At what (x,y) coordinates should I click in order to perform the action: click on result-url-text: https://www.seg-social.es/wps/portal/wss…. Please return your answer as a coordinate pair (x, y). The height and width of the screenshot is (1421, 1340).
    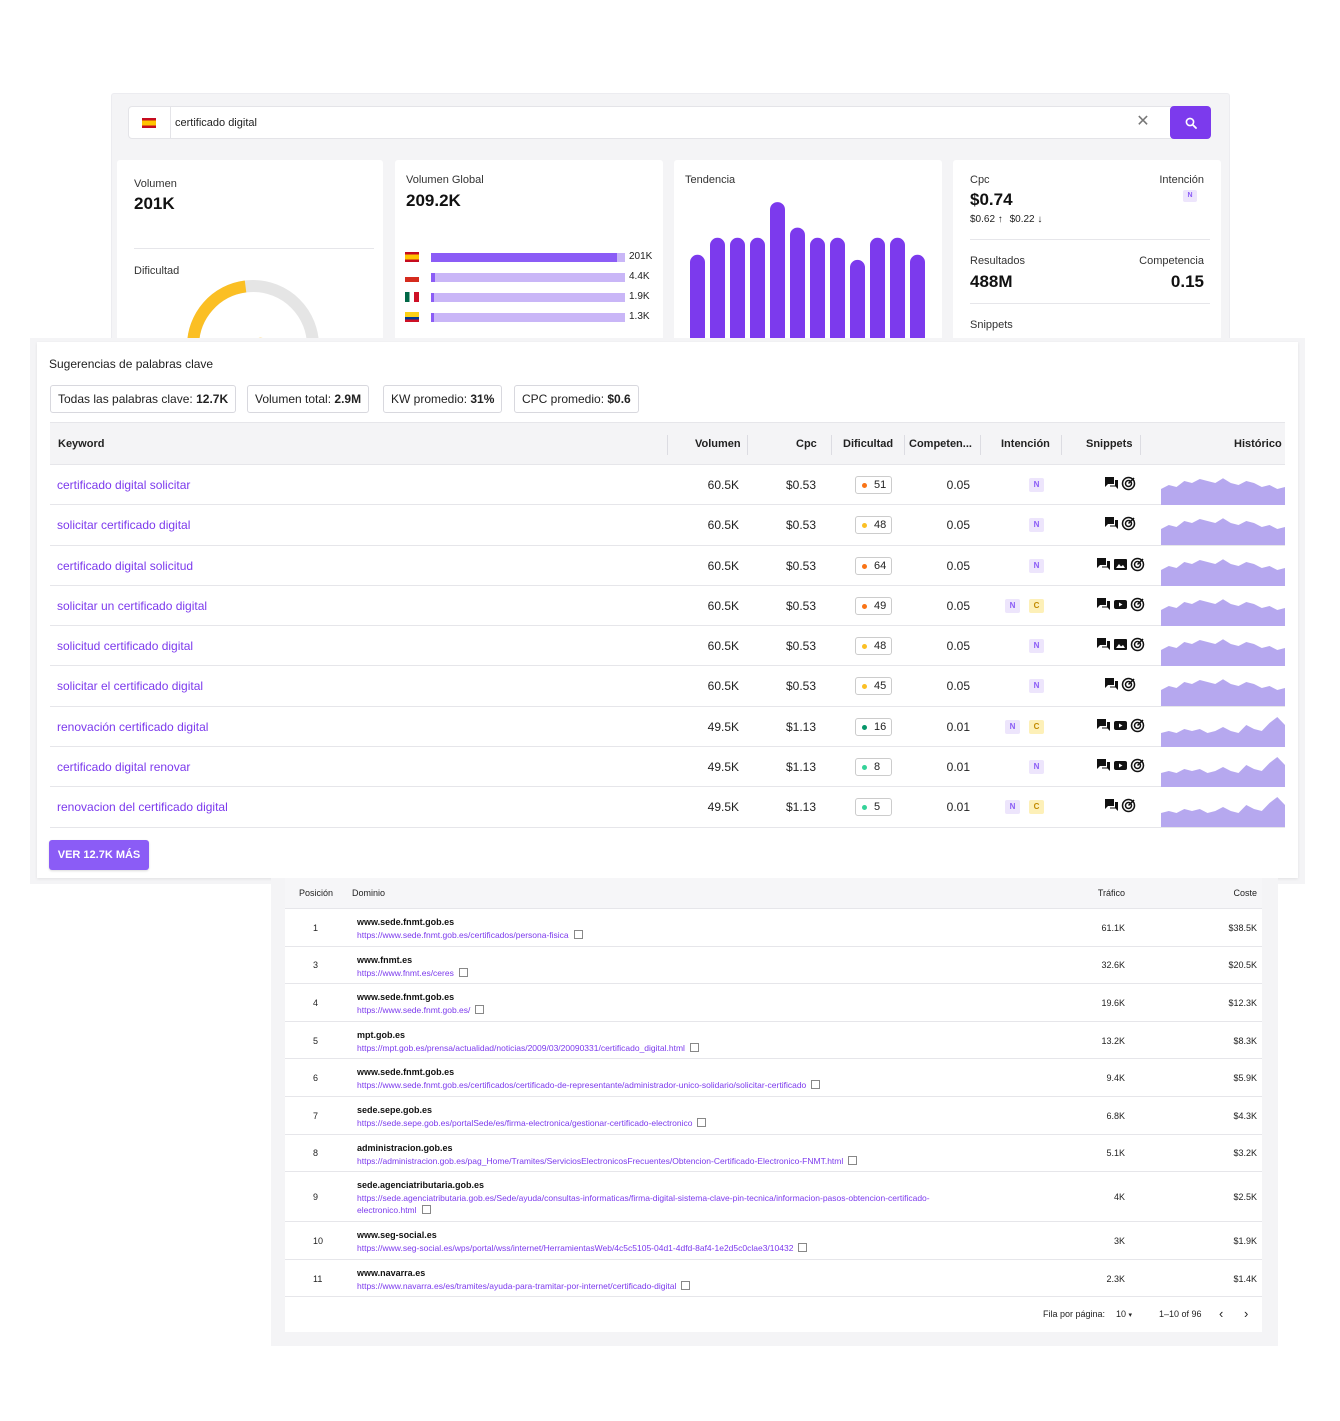
    Looking at the image, I should click on (575, 1248).